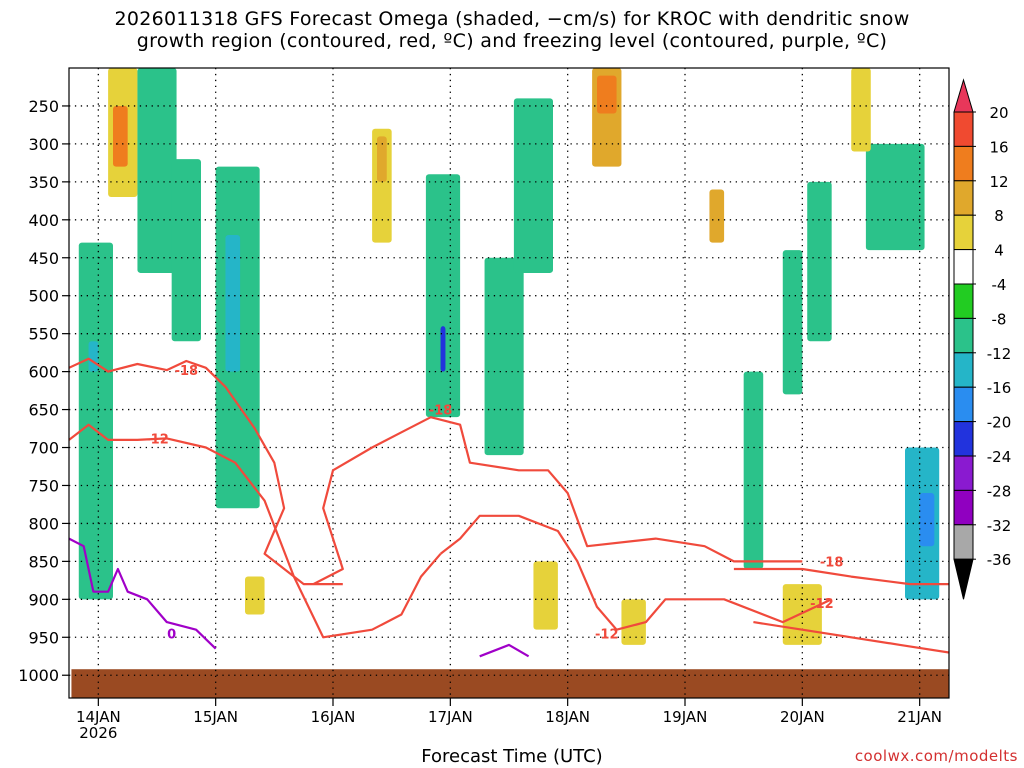 This screenshot has height=768, width=1024. I want to click on dgz-contour-label-2: -18, so click(441, 411).